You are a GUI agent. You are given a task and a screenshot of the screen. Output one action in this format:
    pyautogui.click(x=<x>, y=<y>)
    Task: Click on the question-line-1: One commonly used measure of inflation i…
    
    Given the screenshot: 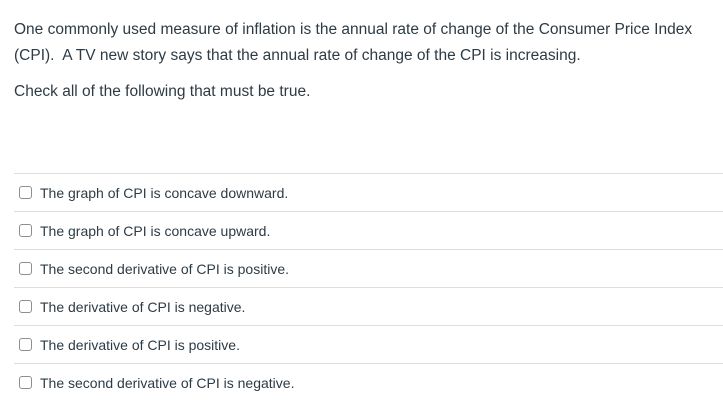 What is the action you would take?
    pyautogui.click(x=353, y=29)
    